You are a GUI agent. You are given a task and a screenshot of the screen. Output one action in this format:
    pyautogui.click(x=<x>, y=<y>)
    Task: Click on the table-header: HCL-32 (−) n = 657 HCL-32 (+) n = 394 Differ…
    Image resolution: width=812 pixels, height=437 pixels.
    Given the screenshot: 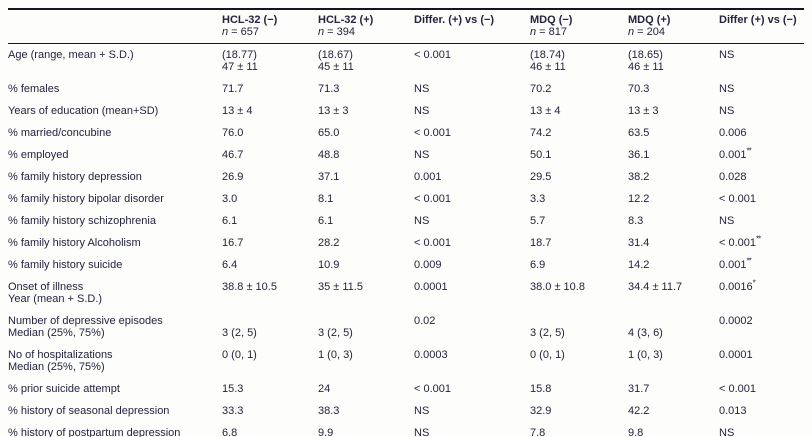 What is the action you would take?
    pyautogui.click(x=406, y=26)
    